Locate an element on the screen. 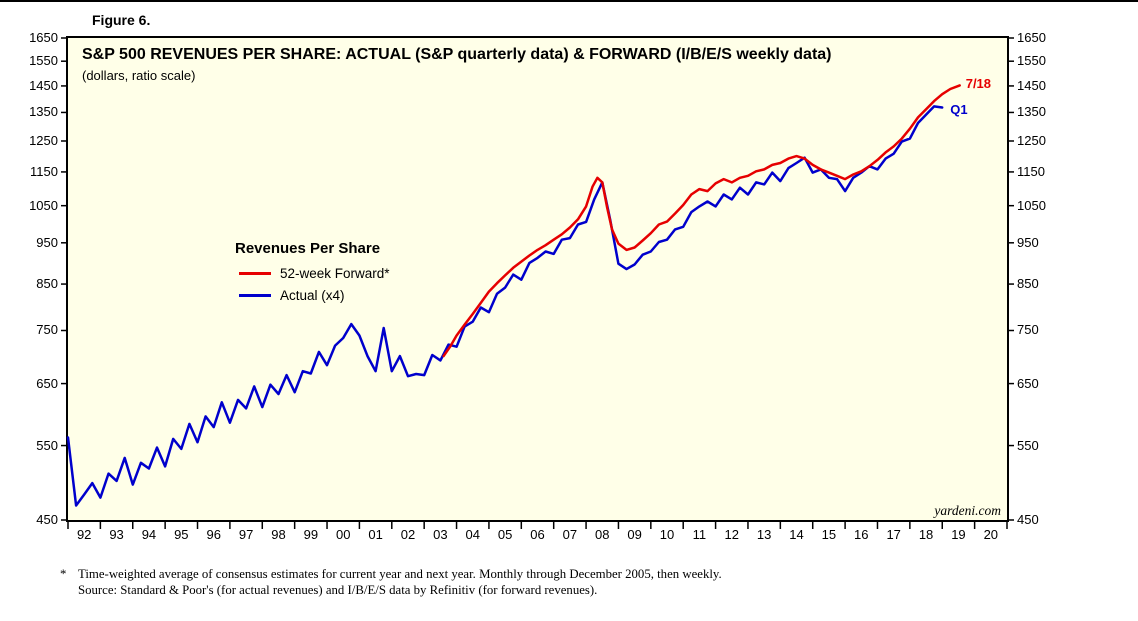  y-tick-label-right: 1150 is located at coordinates (1031, 171).